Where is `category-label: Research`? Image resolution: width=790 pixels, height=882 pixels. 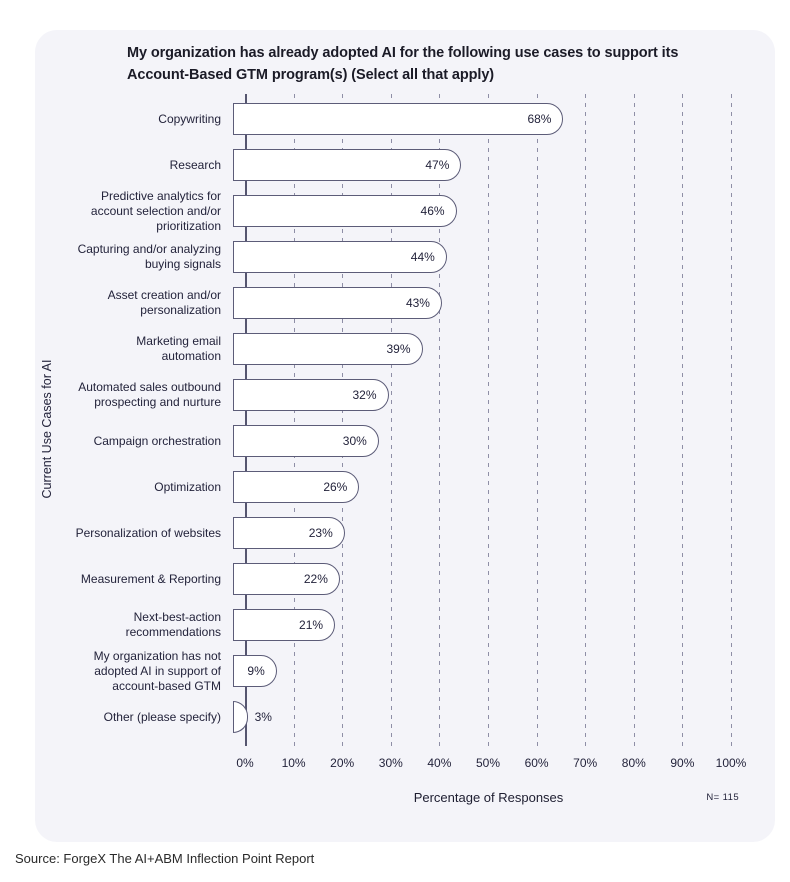 category-label: Research is located at coordinates (195, 164).